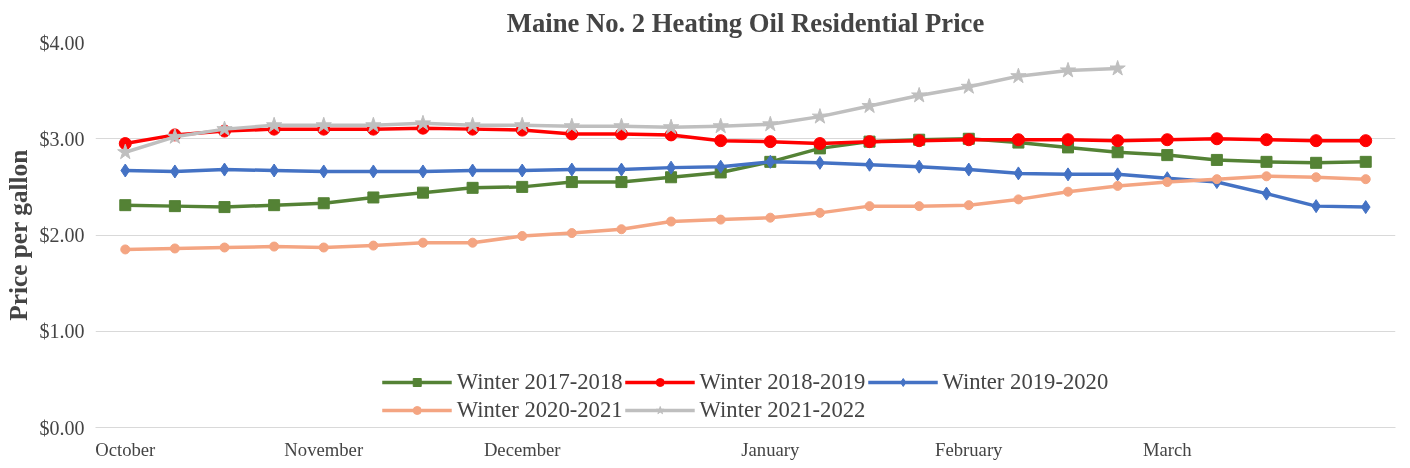 The height and width of the screenshot is (468, 1410). I want to click on y-tick-label: $1.00, so click(62, 331).